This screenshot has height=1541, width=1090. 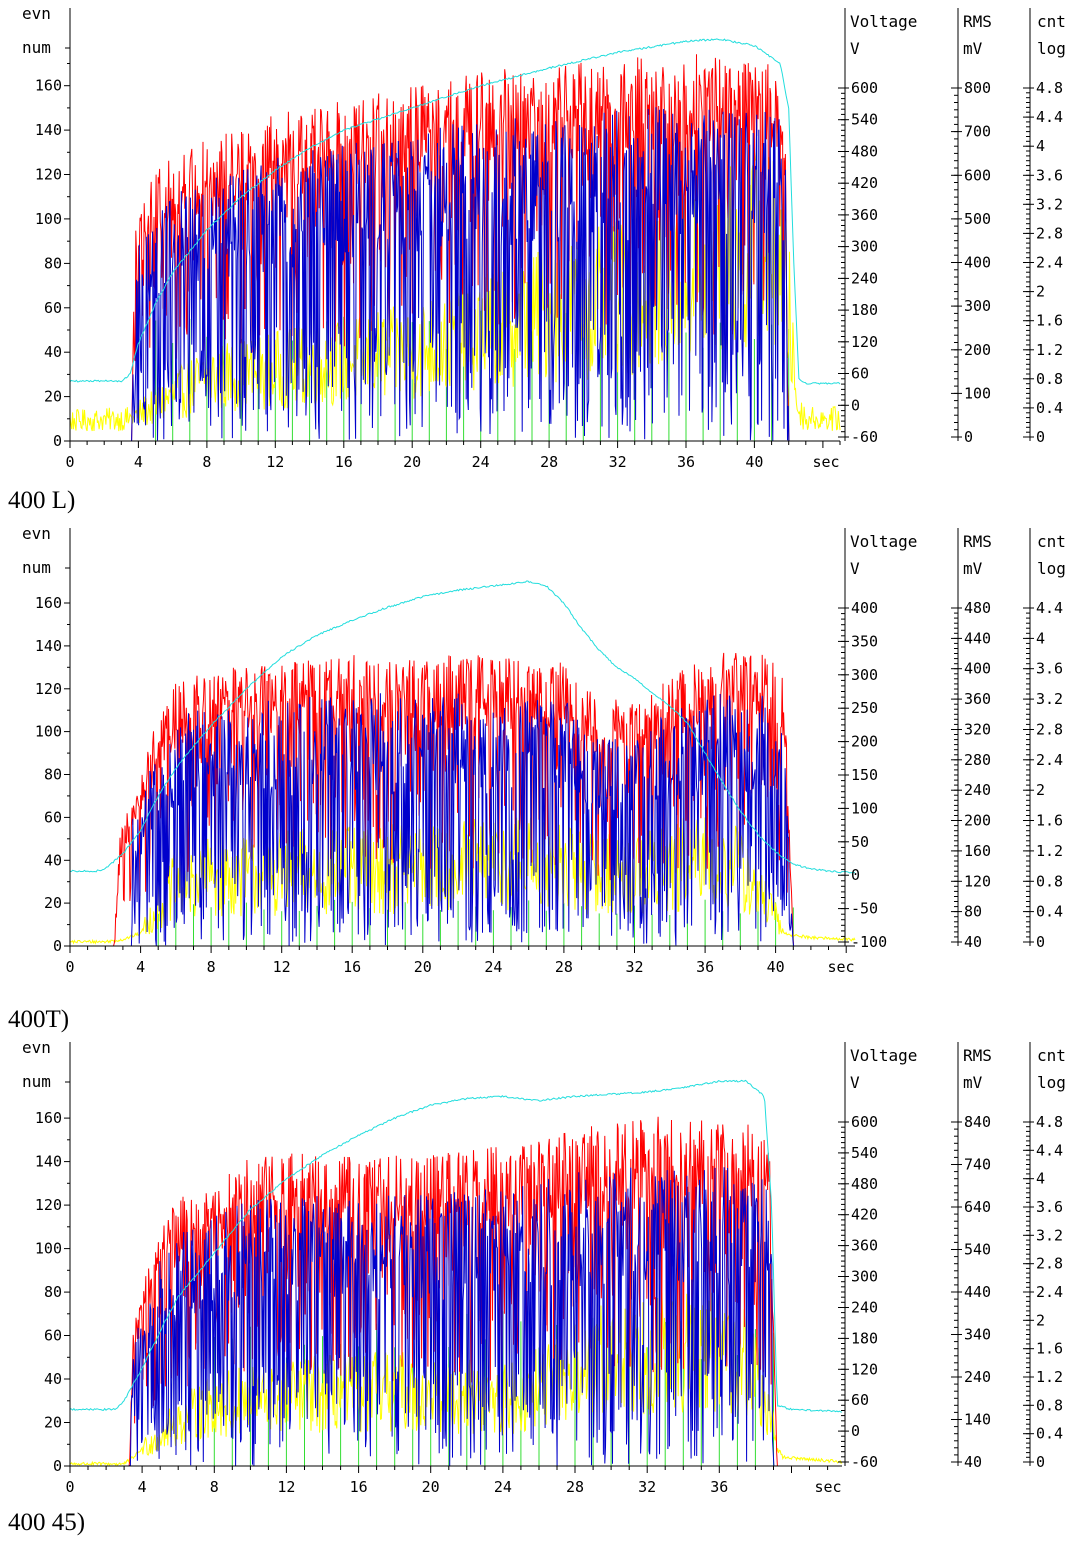 What do you see at coordinates (977, 350) in the screenshot?
I see `rms-axis-tick-label: 200` at bounding box center [977, 350].